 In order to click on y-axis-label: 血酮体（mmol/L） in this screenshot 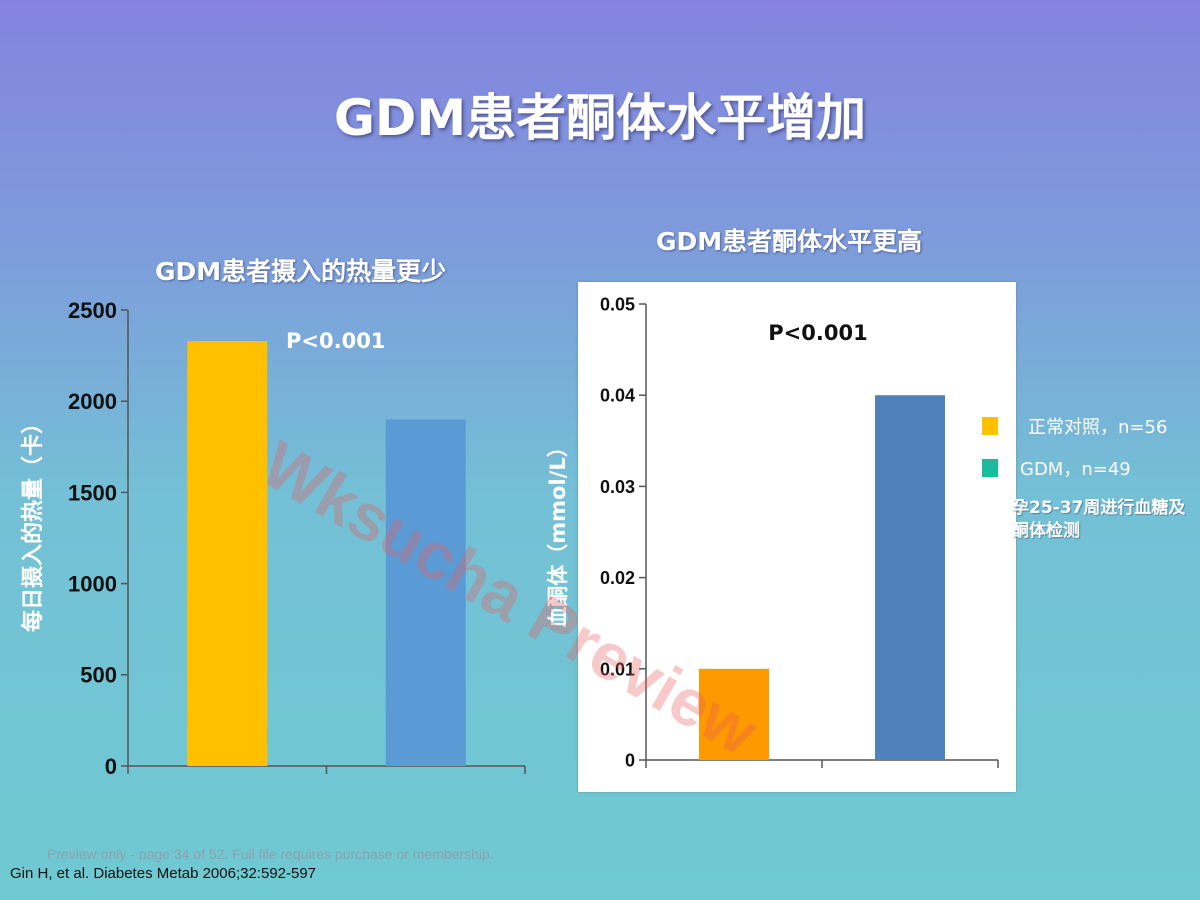, I will do `click(558, 531)`.